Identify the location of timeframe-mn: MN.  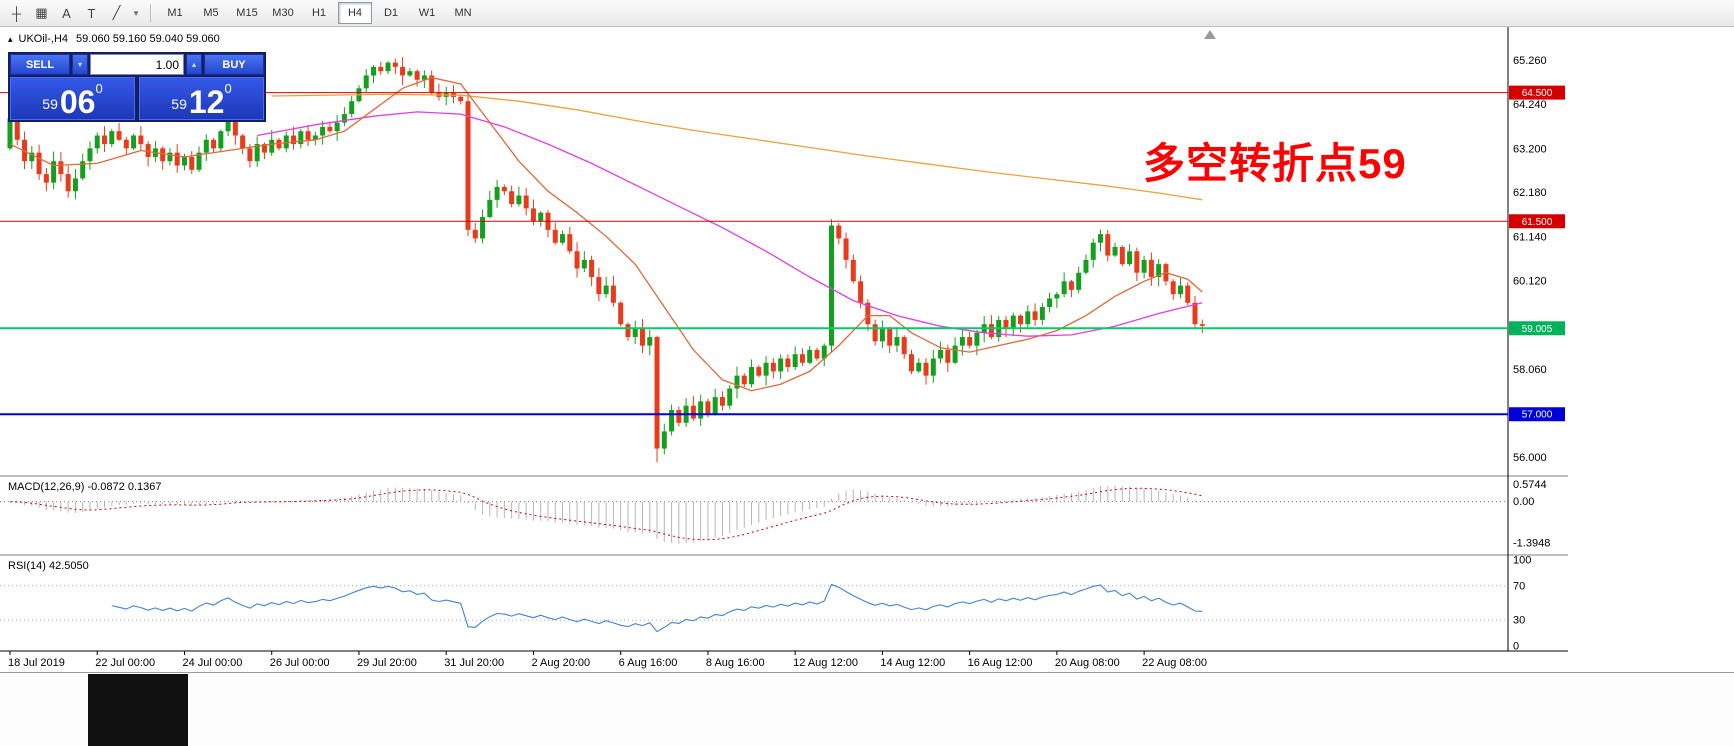
(463, 13).